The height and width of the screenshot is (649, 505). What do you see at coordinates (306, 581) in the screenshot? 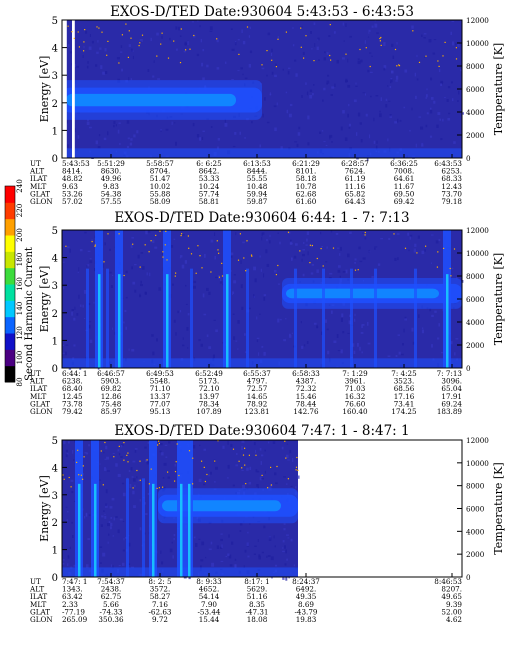
I see `table-cell: 8:24:37` at bounding box center [306, 581].